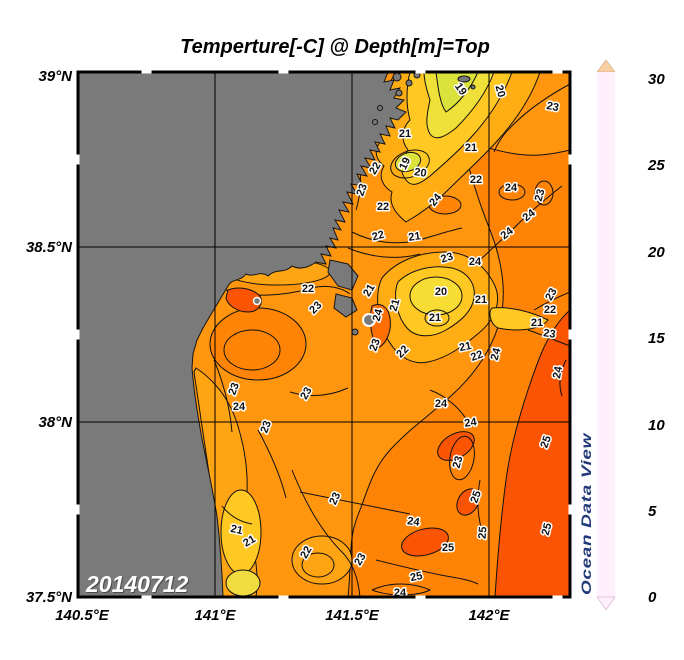 Image resolution: width=684 pixels, height=660 pixels. I want to click on central-20c-core, so click(436, 296).